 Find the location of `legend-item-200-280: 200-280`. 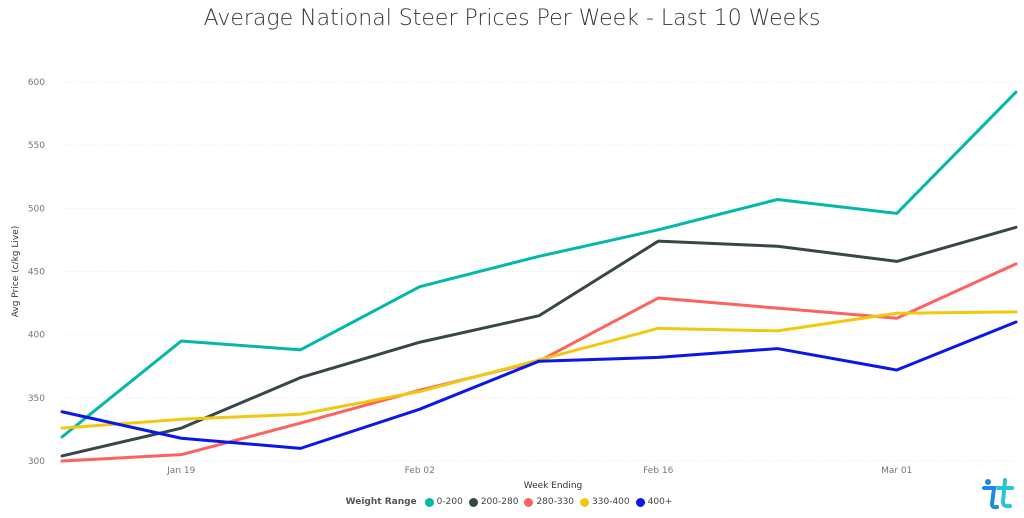

legend-item-200-280: 200-280 is located at coordinates (493, 502).